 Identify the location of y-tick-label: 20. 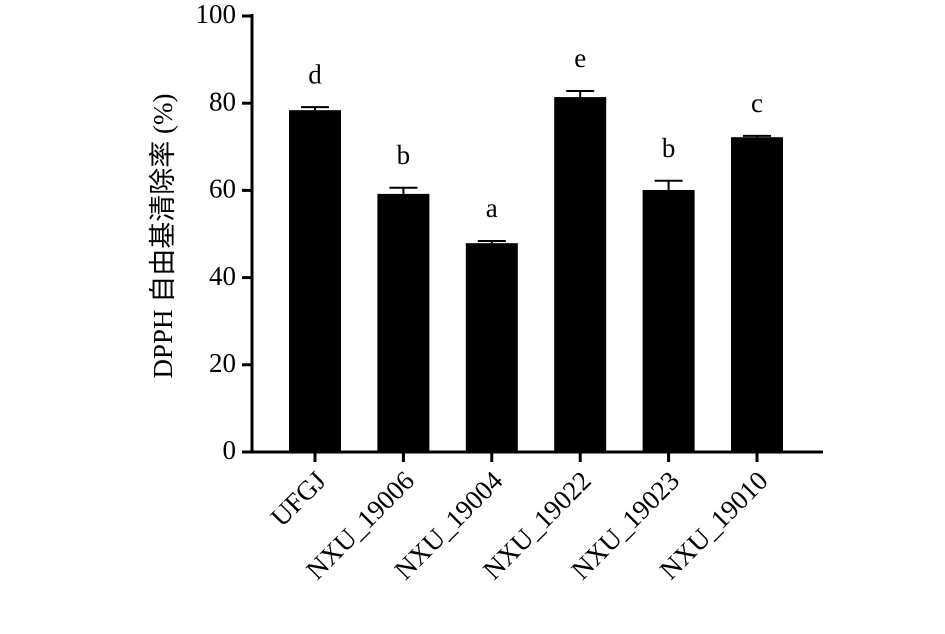
(222, 363).